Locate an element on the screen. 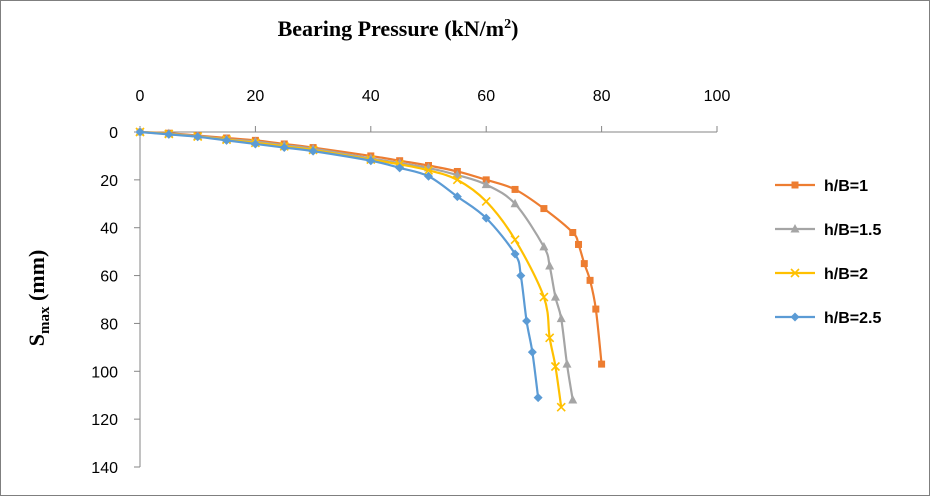 Image resolution: width=932 pixels, height=498 pixels. legend-item: h/B=1 is located at coordinates (821, 186).